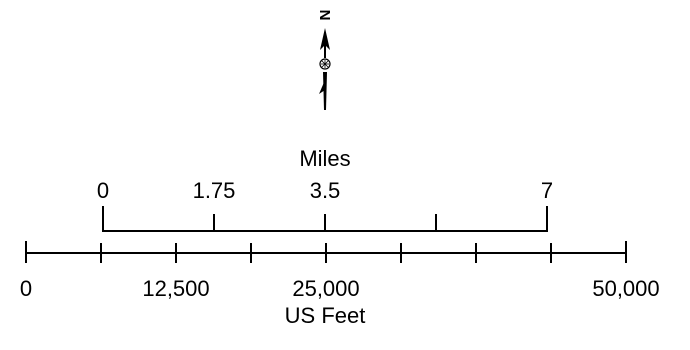  I want to click on north-arrow-icon: N, so click(324, 60).